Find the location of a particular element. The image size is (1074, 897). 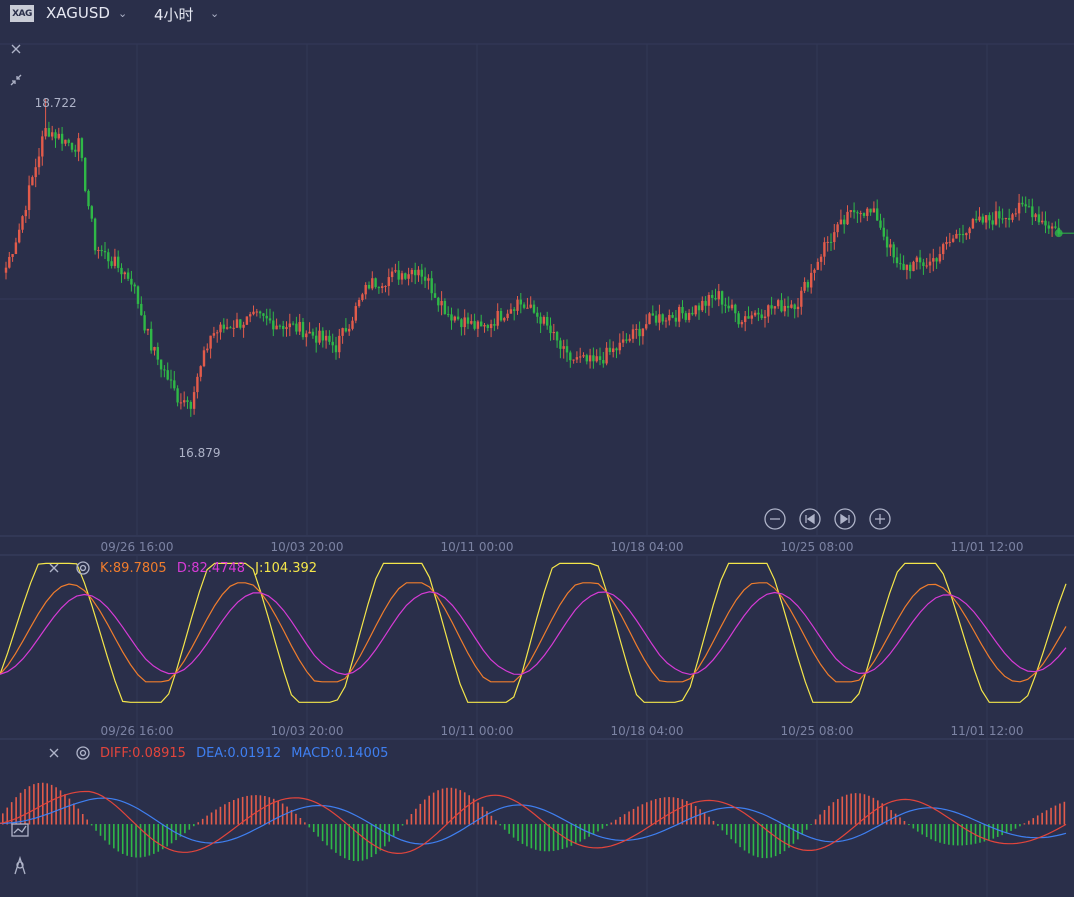

jump-first-icon is located at coordinates (810, 519).